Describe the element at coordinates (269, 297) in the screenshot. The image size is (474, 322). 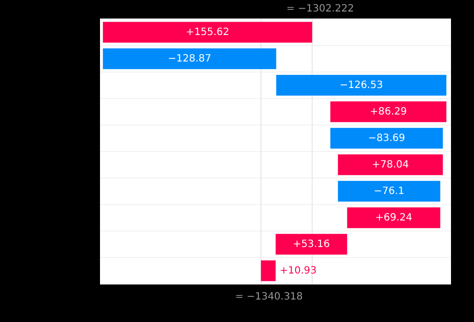
I see `ref-line-label: = −1340.318` at that location.